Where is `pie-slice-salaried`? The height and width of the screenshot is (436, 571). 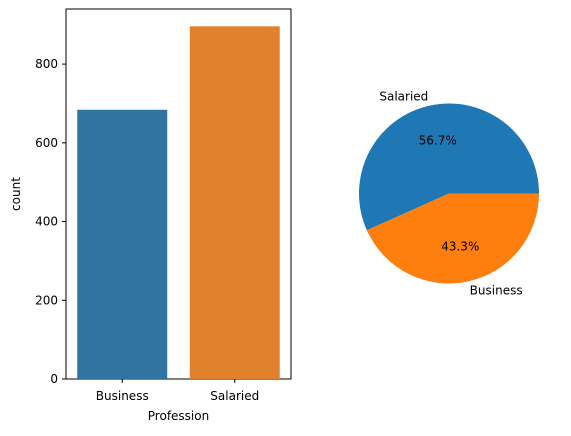 pie-slice-salaried is located at coordinates (449, 167).